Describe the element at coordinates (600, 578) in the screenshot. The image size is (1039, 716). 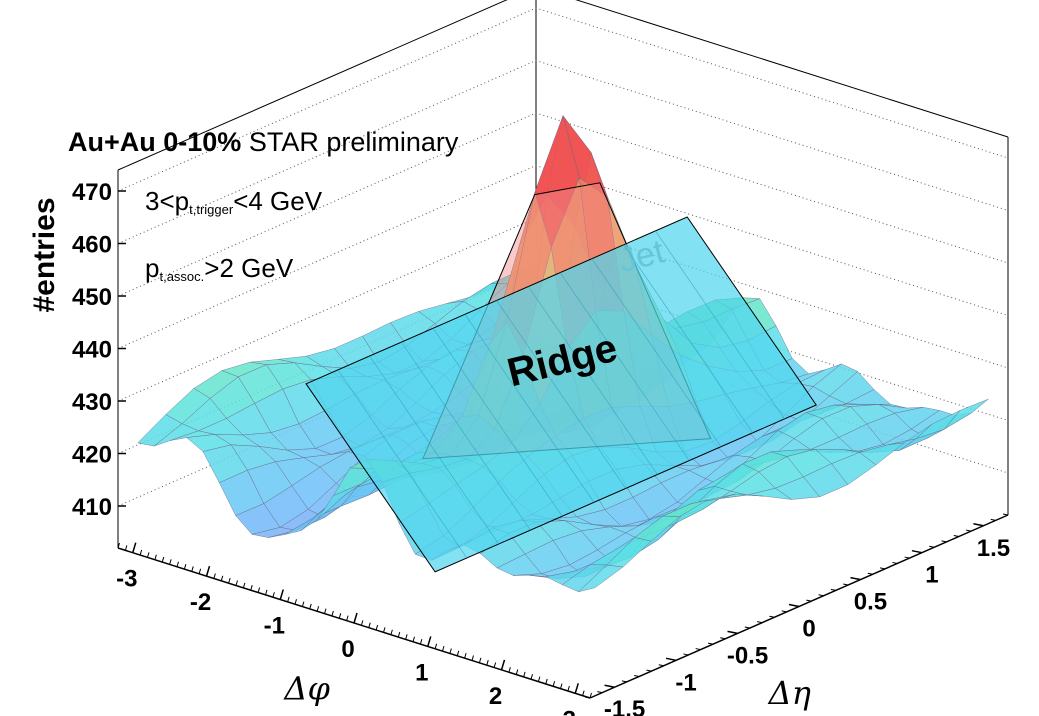
I see `surface-patch` at that location.